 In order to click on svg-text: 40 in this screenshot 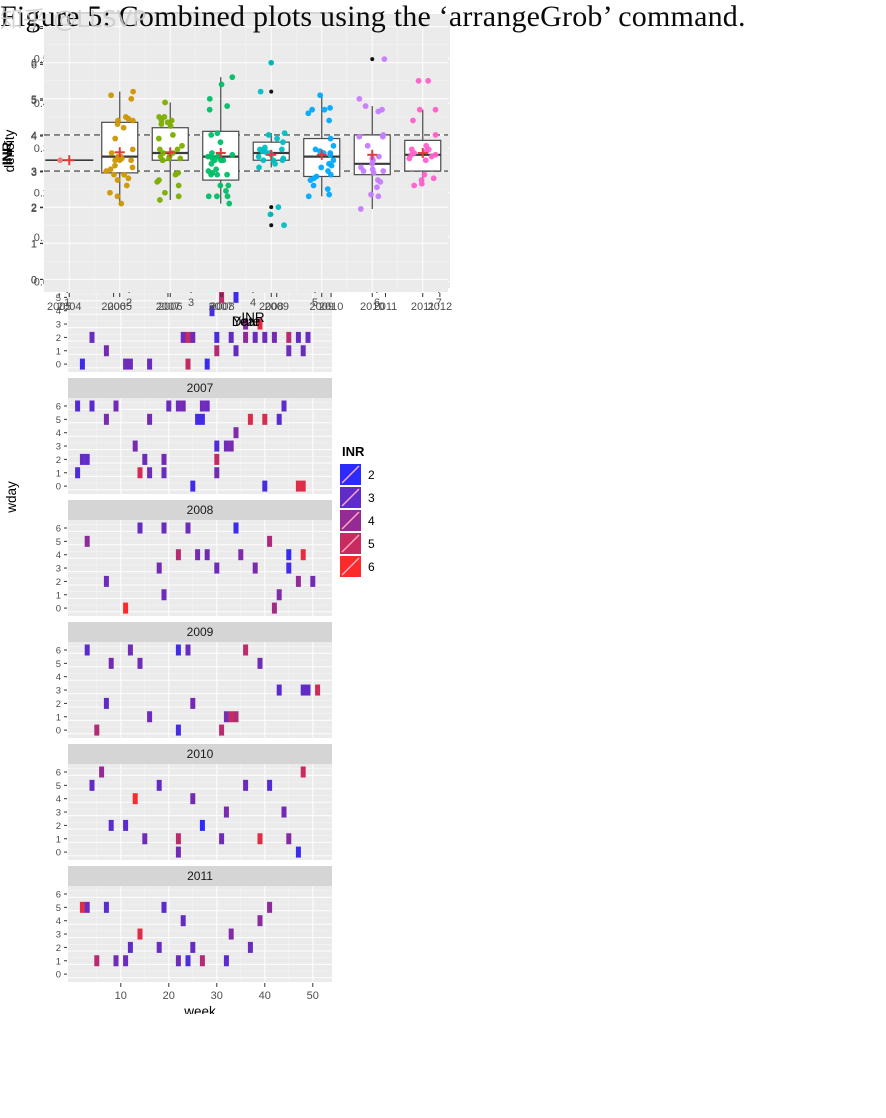, I will do `click(265, 996)`.